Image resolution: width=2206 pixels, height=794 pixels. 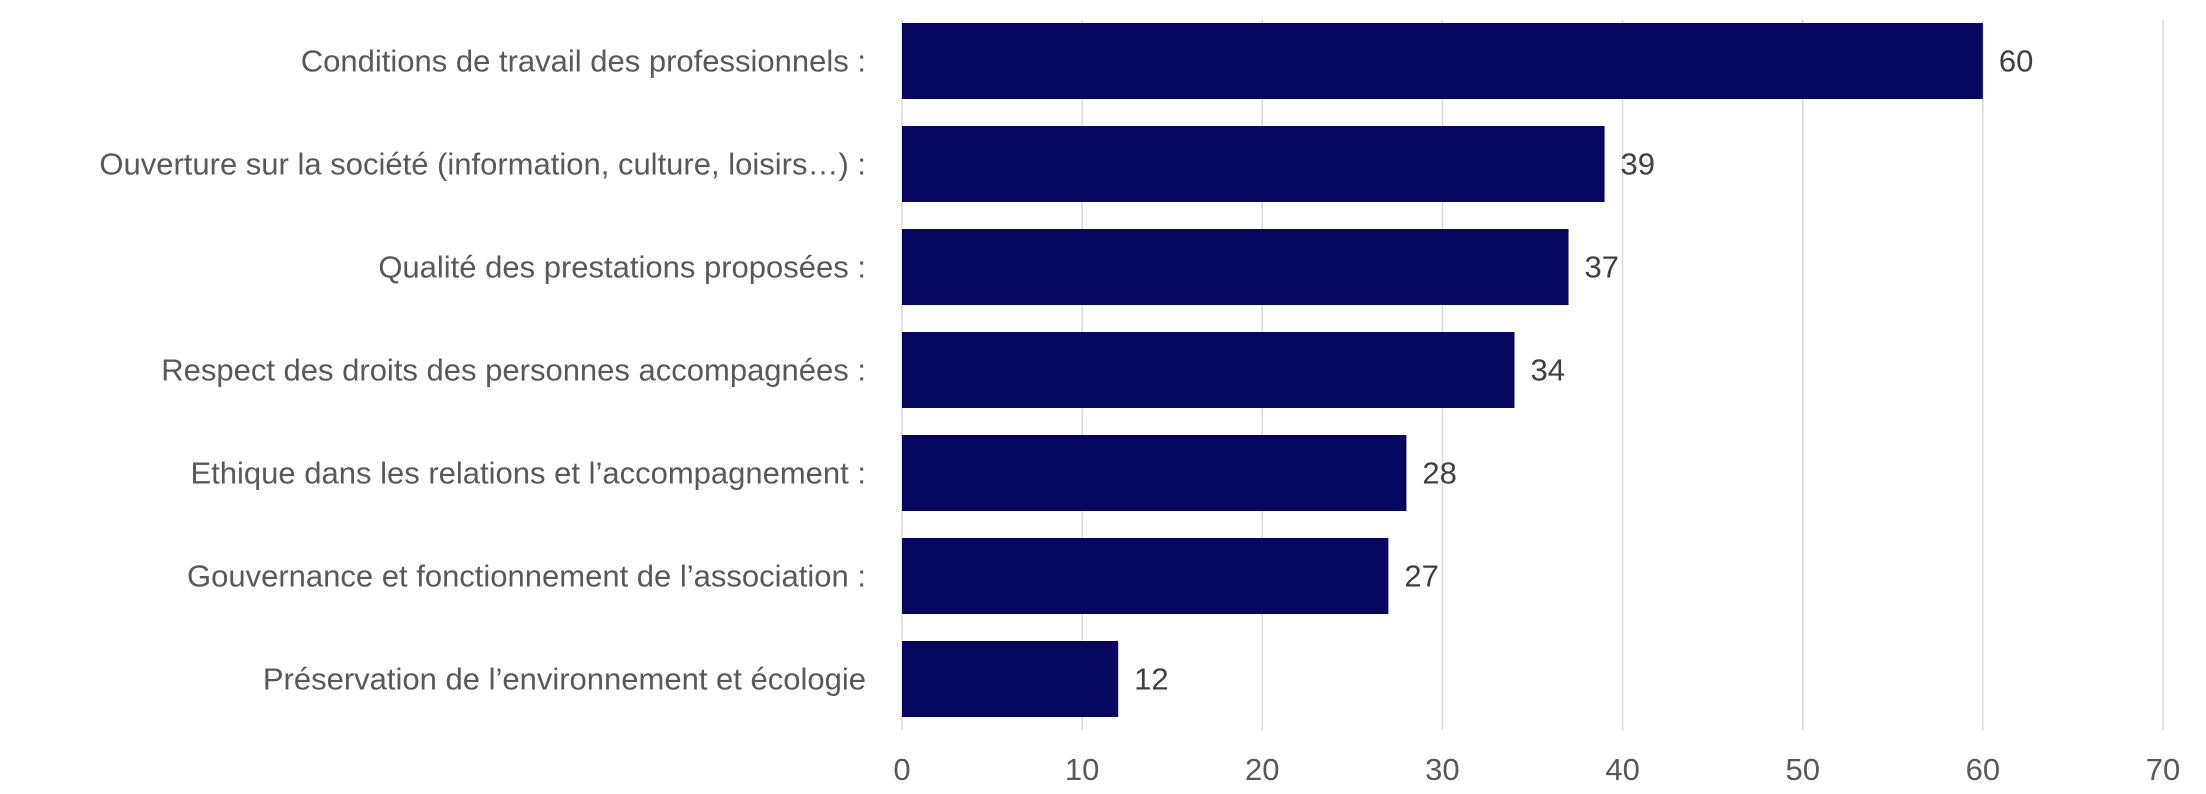 I want to click on x-tick-label: 60, so click(x=1983, y=769).